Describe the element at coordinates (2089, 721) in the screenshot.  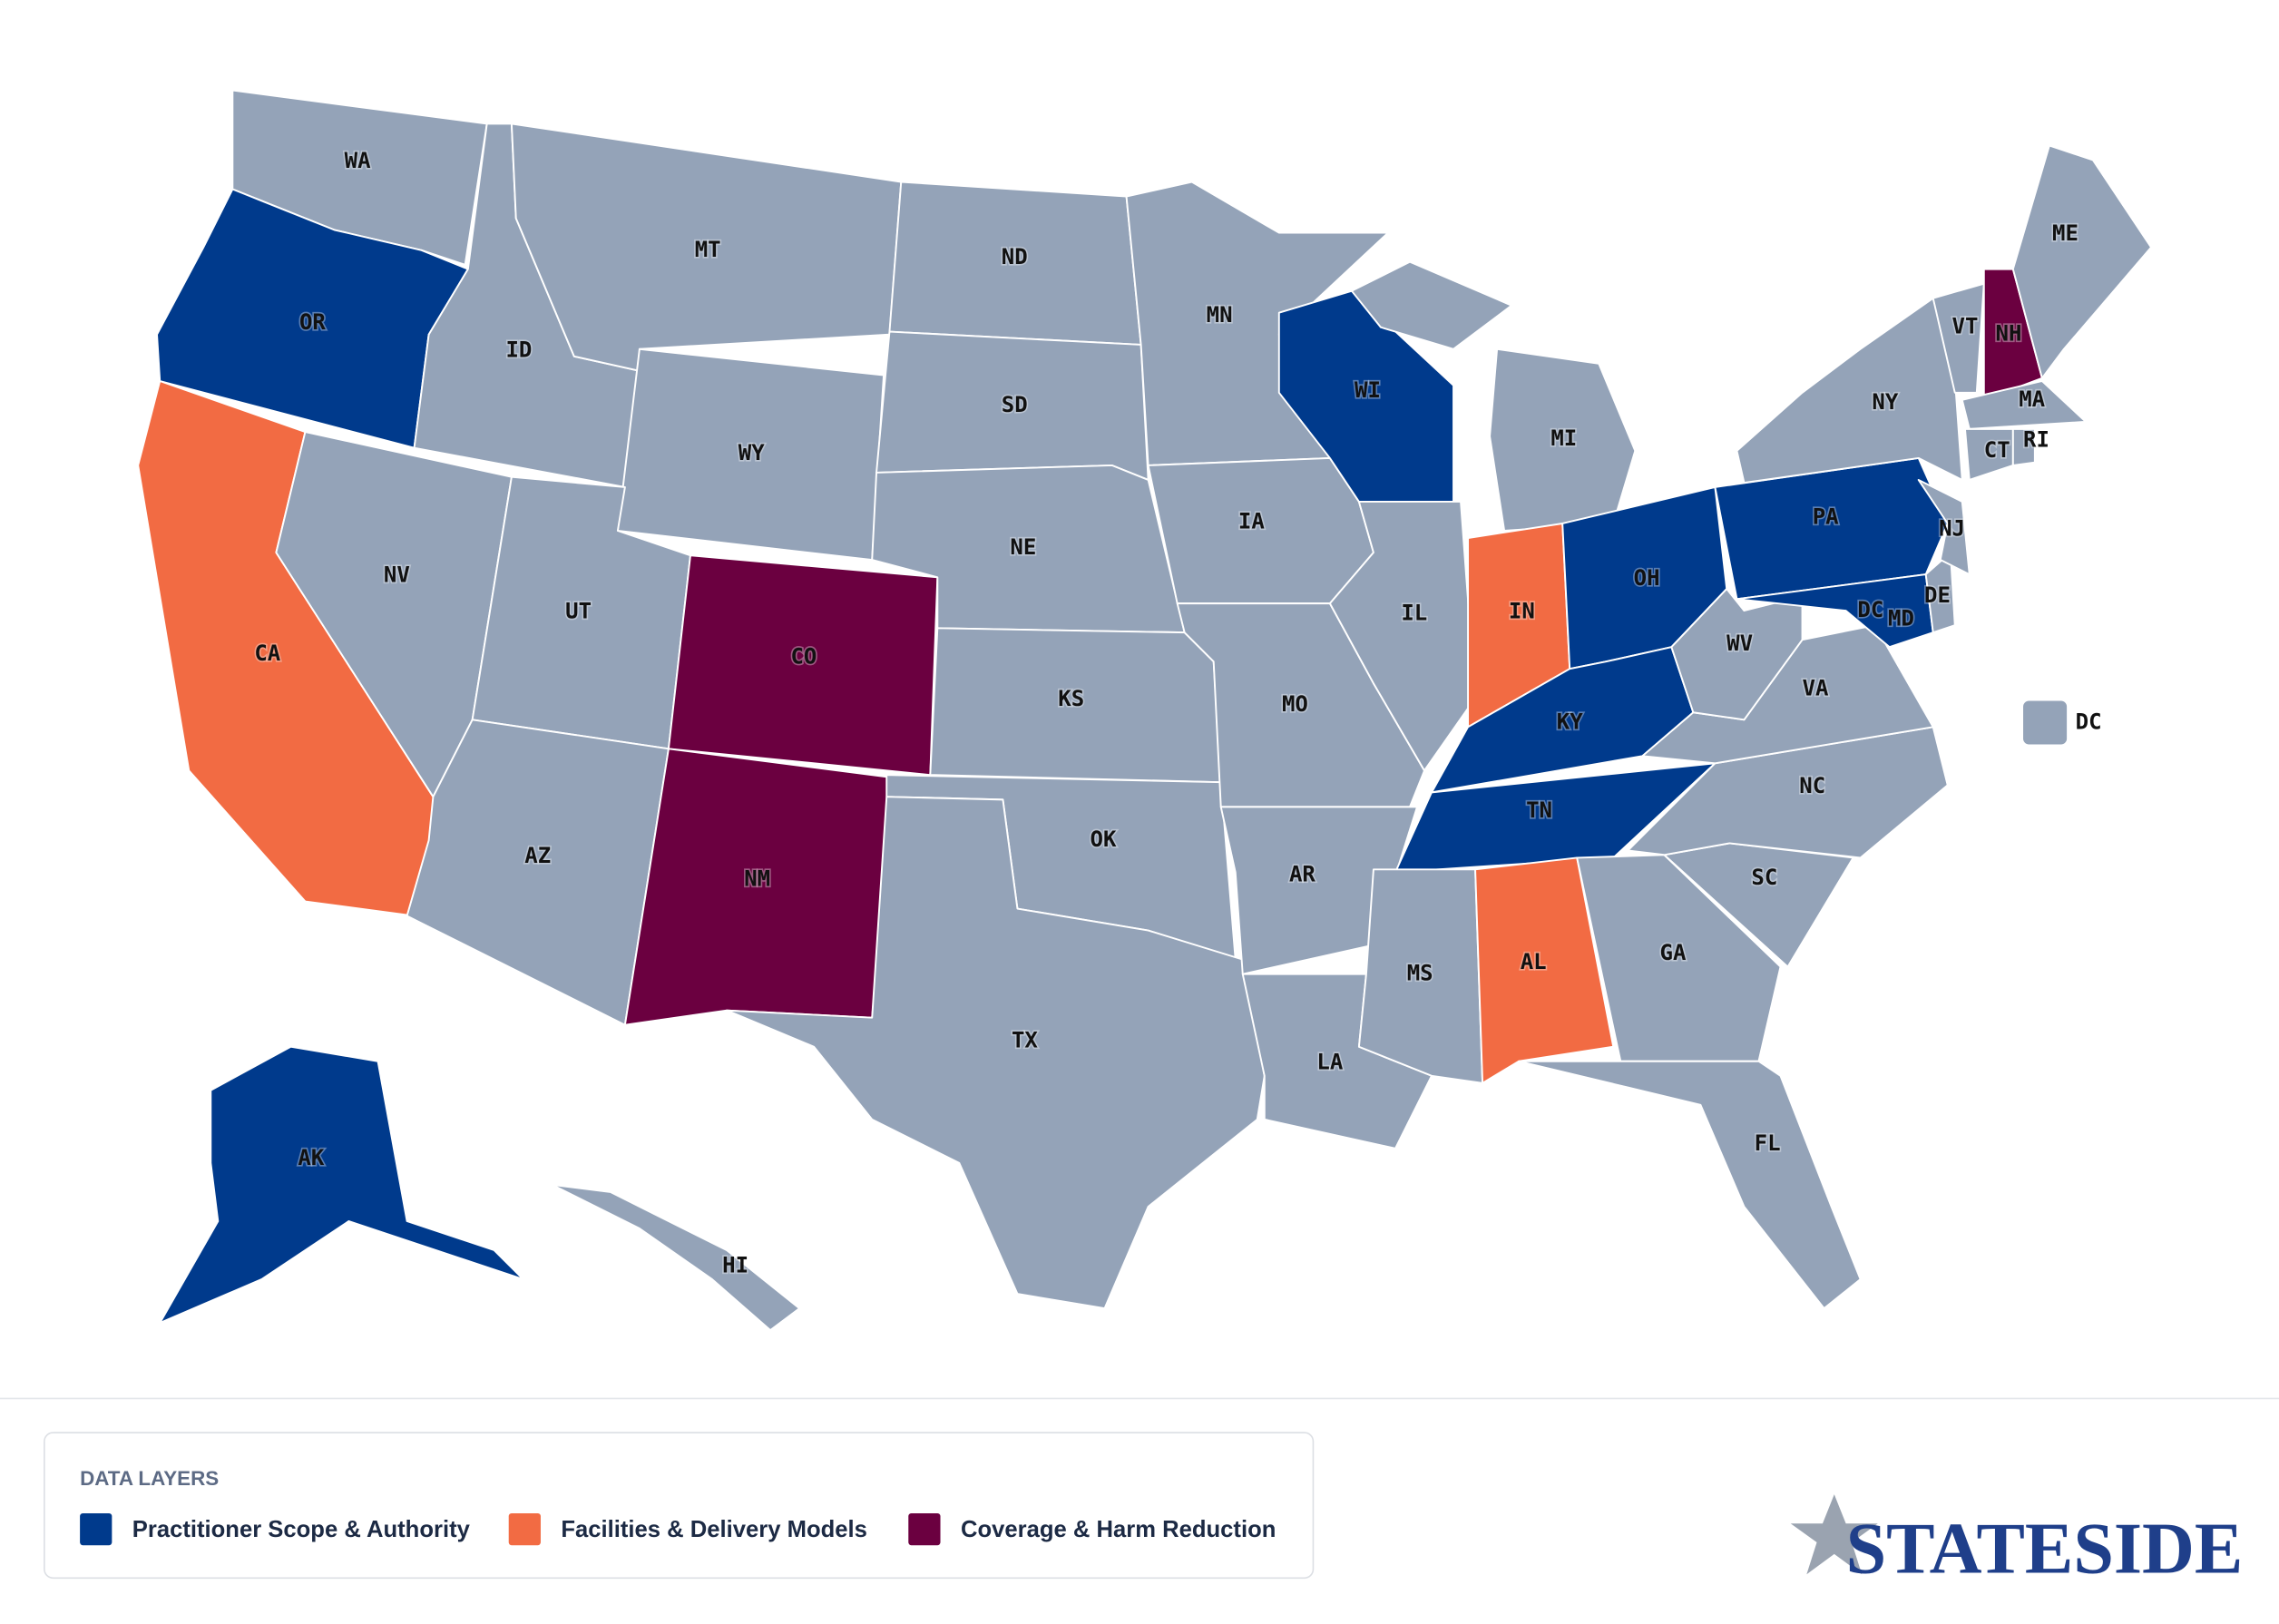
I see `dc-label: DC` at that location.